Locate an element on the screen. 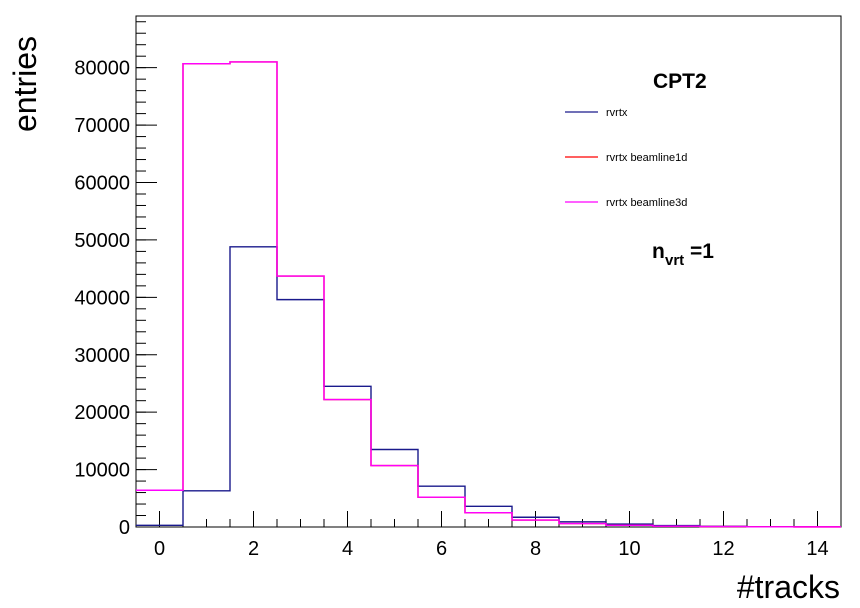 The width and height of the screenshot is (860, 608). legend-label-rvrtx-beamline3d: rvrtx beamline3d is located at coordinates (646, 203).